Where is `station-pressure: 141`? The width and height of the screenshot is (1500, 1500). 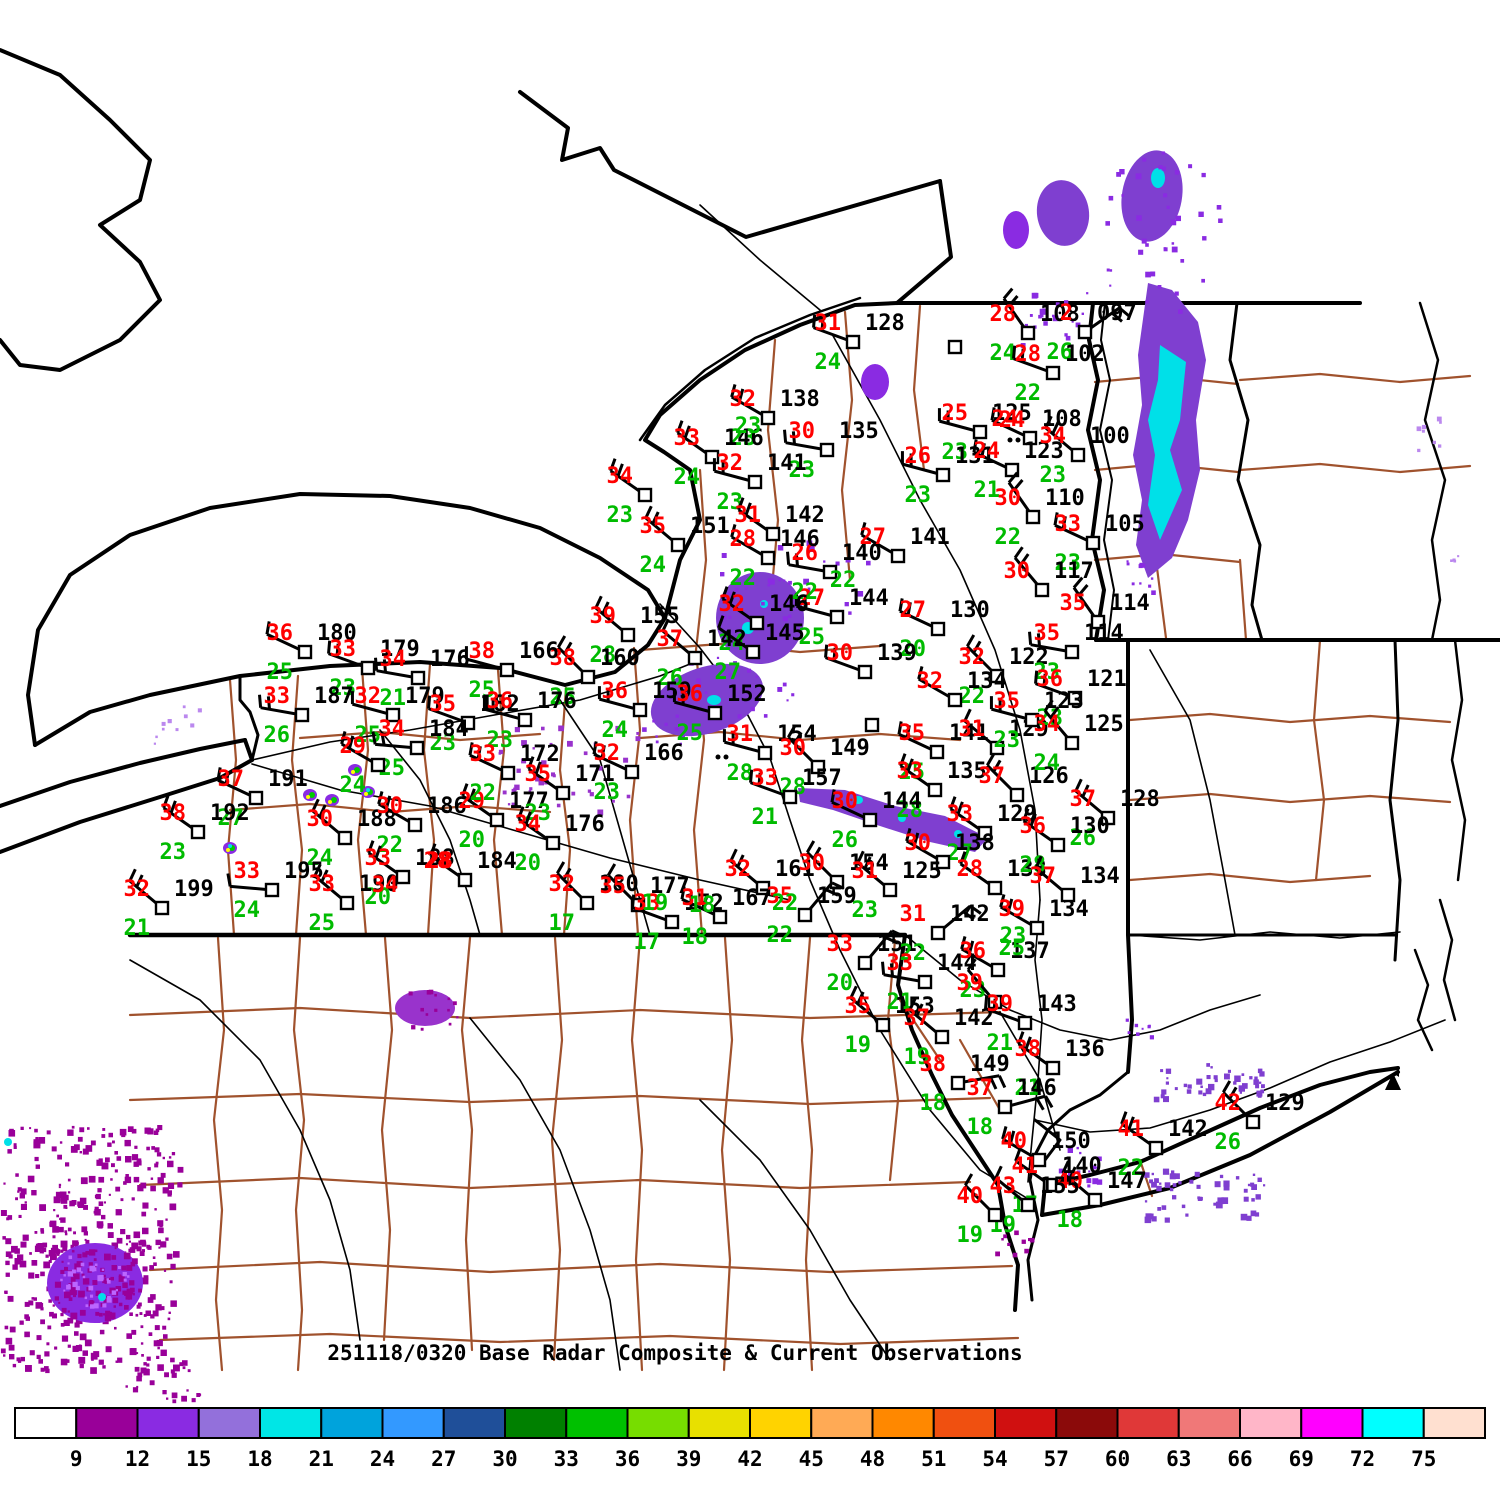
station-pressure: 141 is located at coordinates (930, 537).